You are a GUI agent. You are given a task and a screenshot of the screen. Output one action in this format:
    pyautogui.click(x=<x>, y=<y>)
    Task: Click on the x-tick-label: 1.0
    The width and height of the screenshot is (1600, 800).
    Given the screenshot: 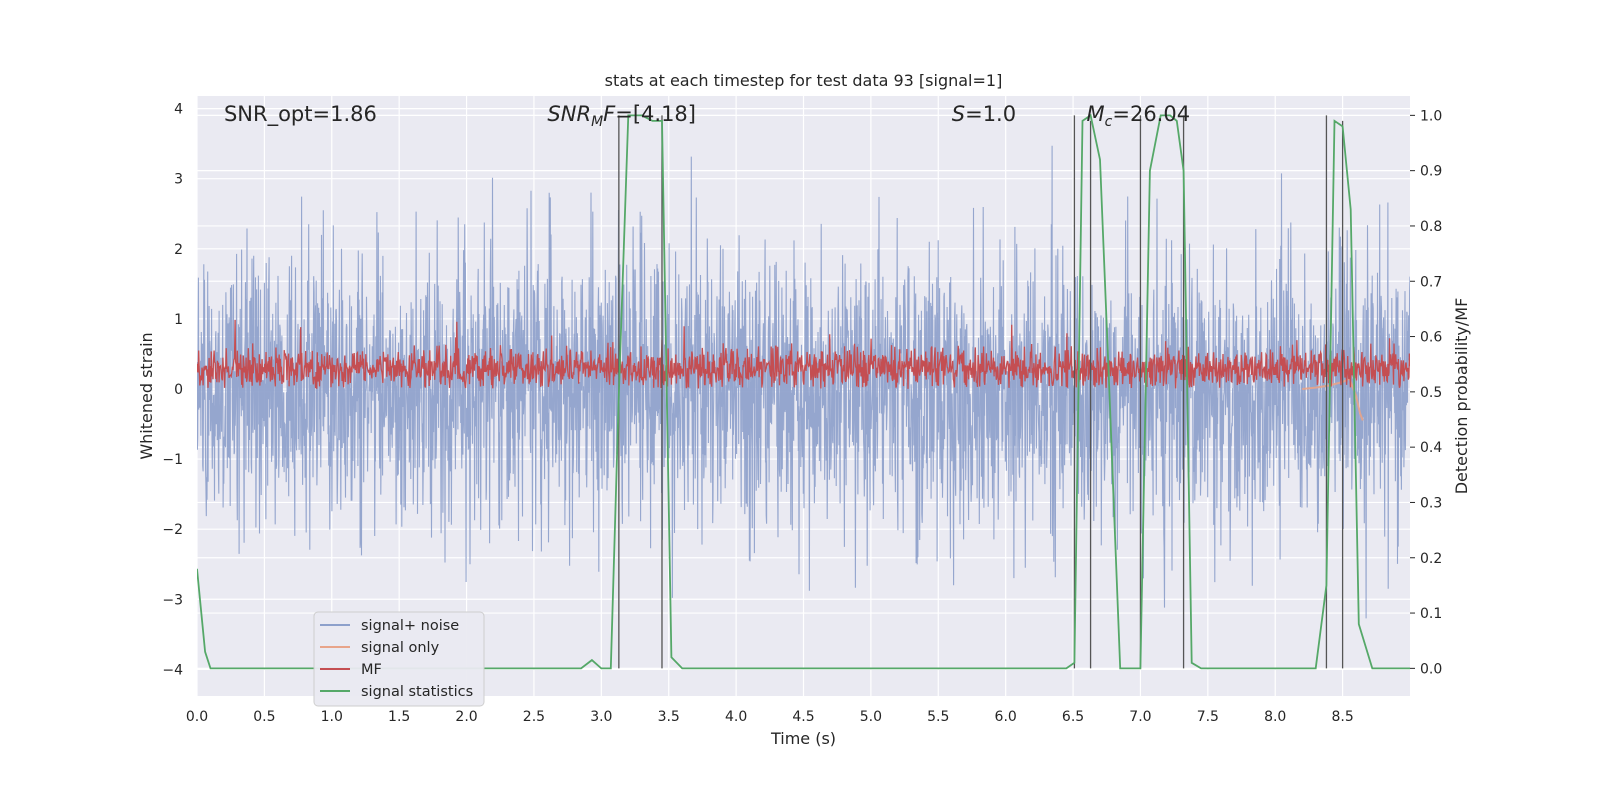 What is the action you would take?
    pyautogui.click(x=332, y=717)
    